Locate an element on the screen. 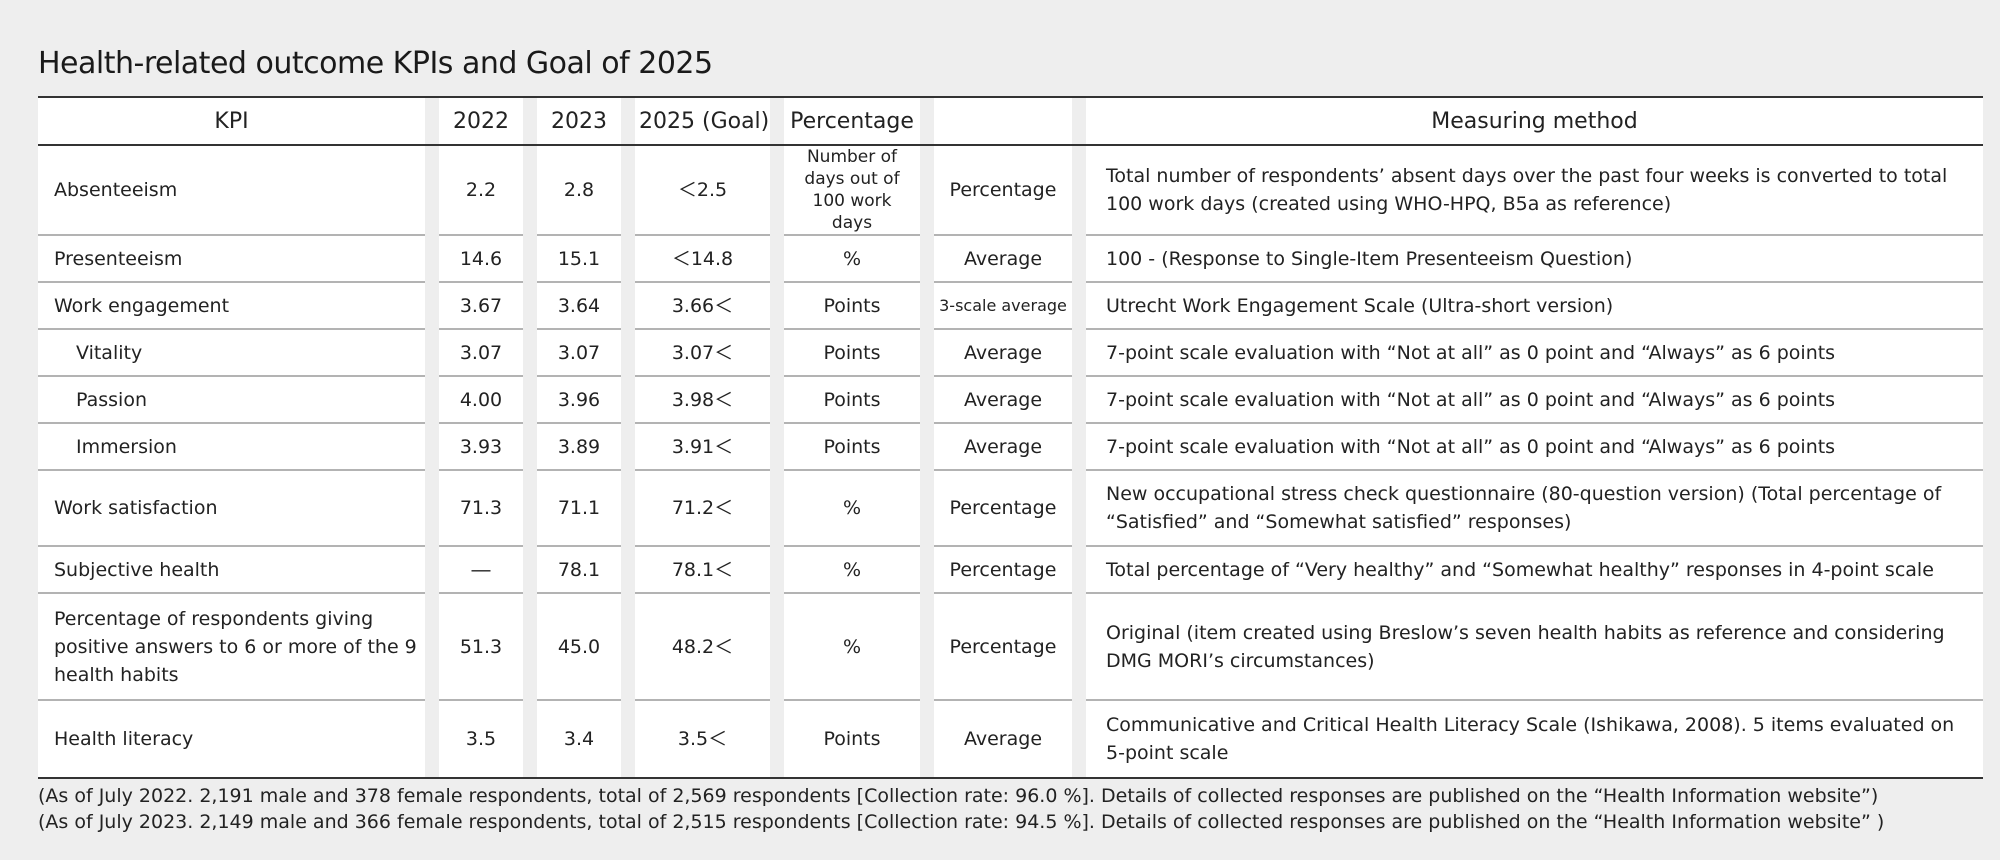 The width and height of the screenshot is (2000, 860). value-2022-cell: 3.07 is located at coordinates (481, 353).